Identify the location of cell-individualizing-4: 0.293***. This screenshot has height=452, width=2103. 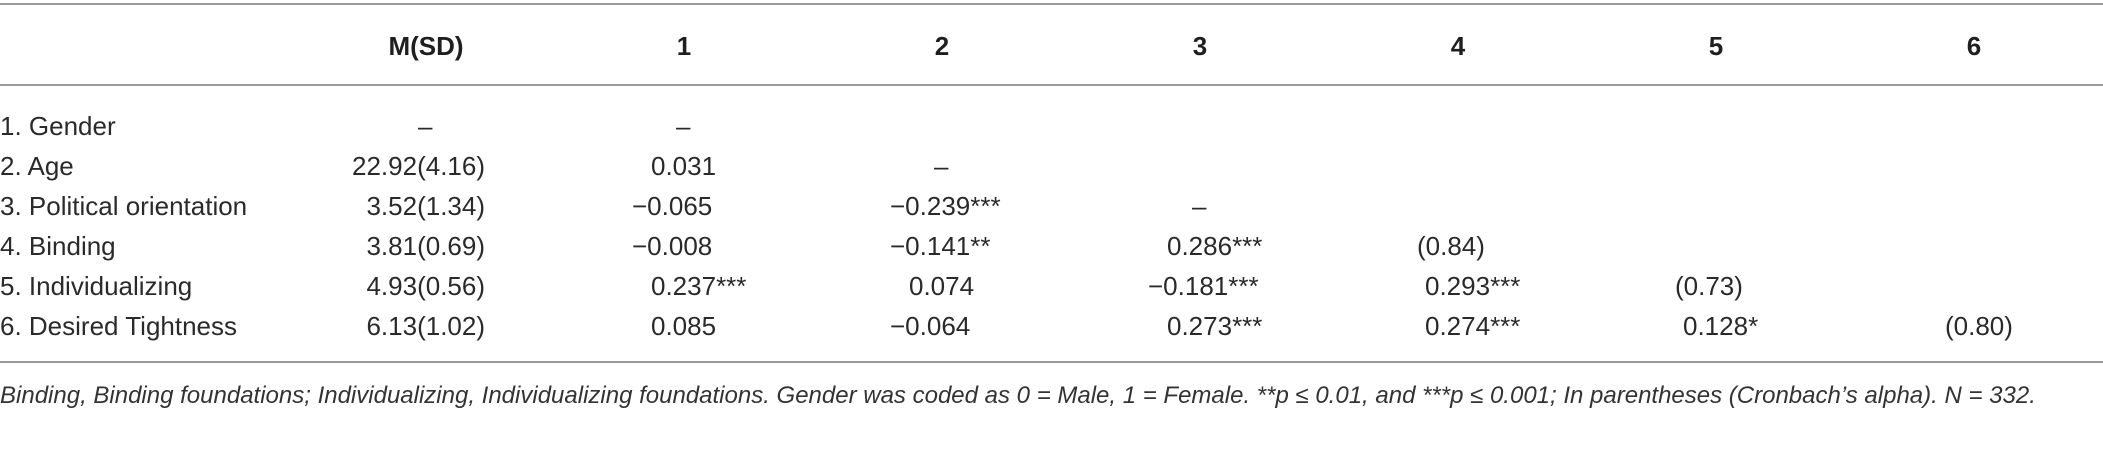
(1473, 286).